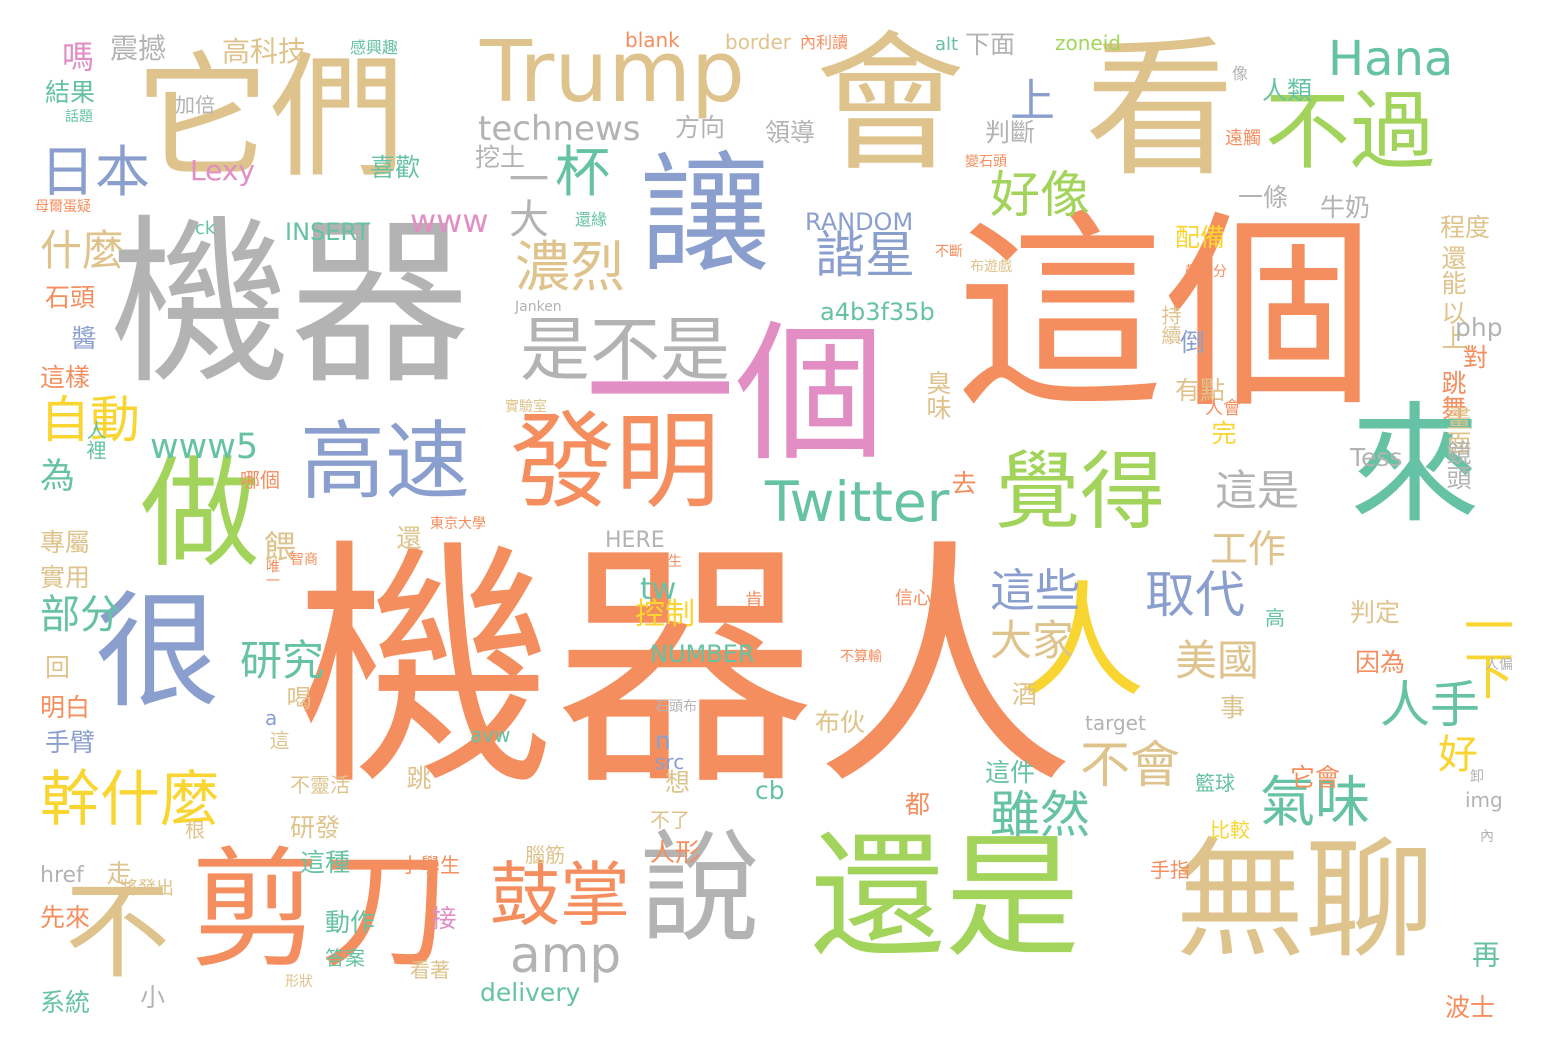  I want to click on cloud-word: 以上, so click(1452, 325).